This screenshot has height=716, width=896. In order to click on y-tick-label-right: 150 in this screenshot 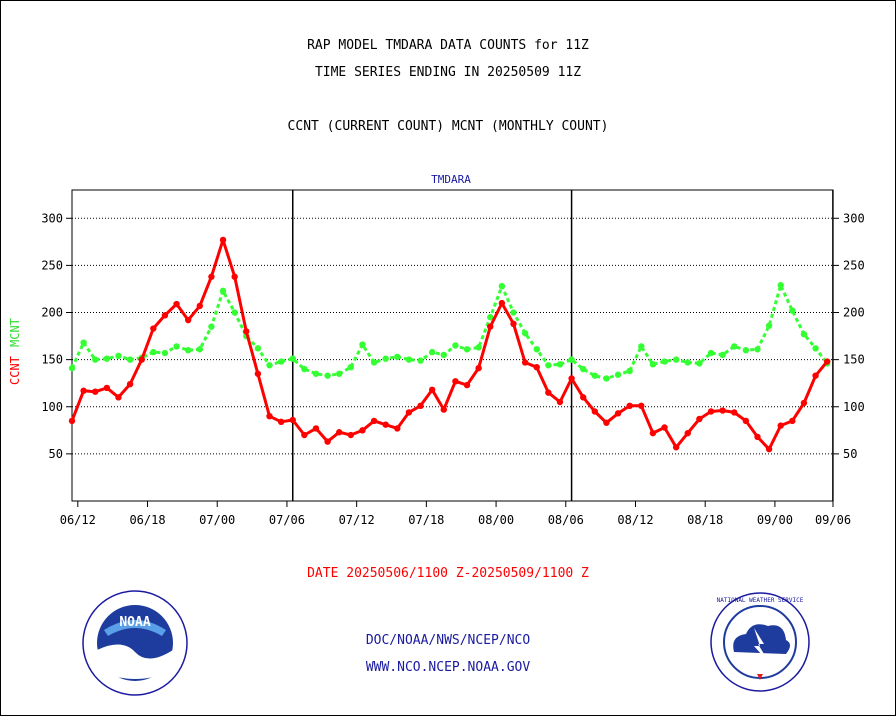, I will do `click(854, 360)`.